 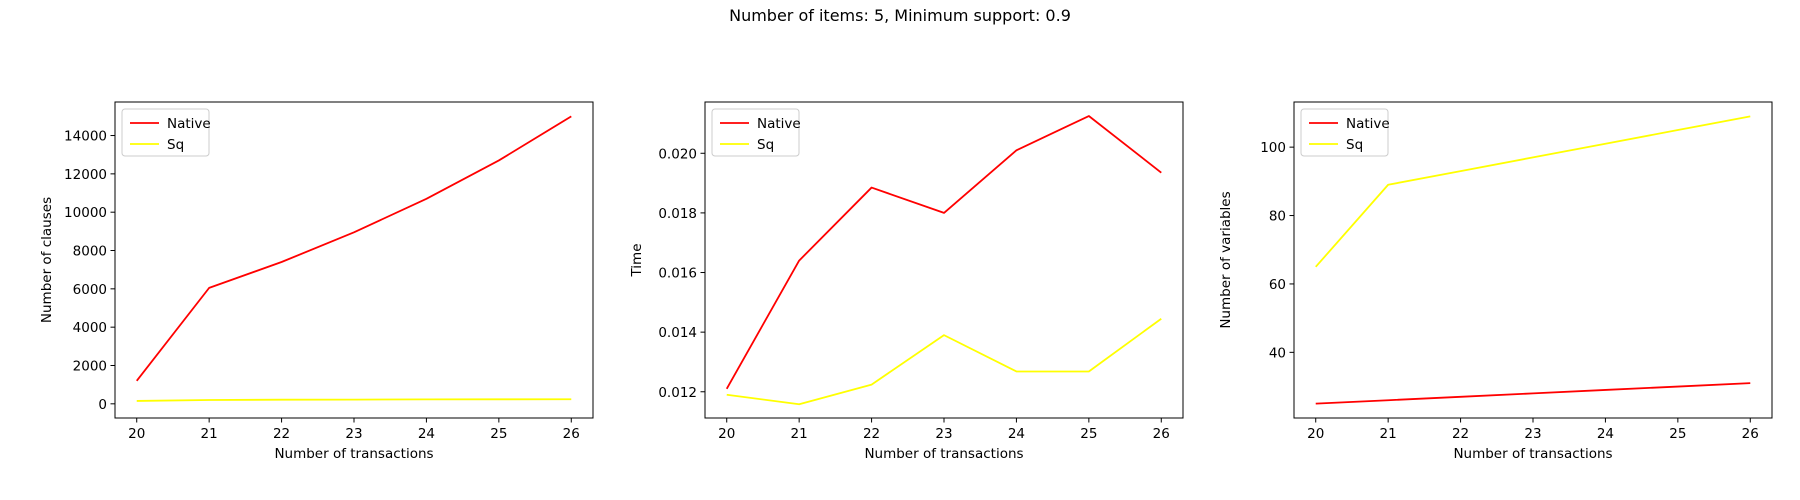 What do you see at coordinates (85, 137) in the screenshot?
I see `y-tick-label: 14000` at bounding box center [85, 137].